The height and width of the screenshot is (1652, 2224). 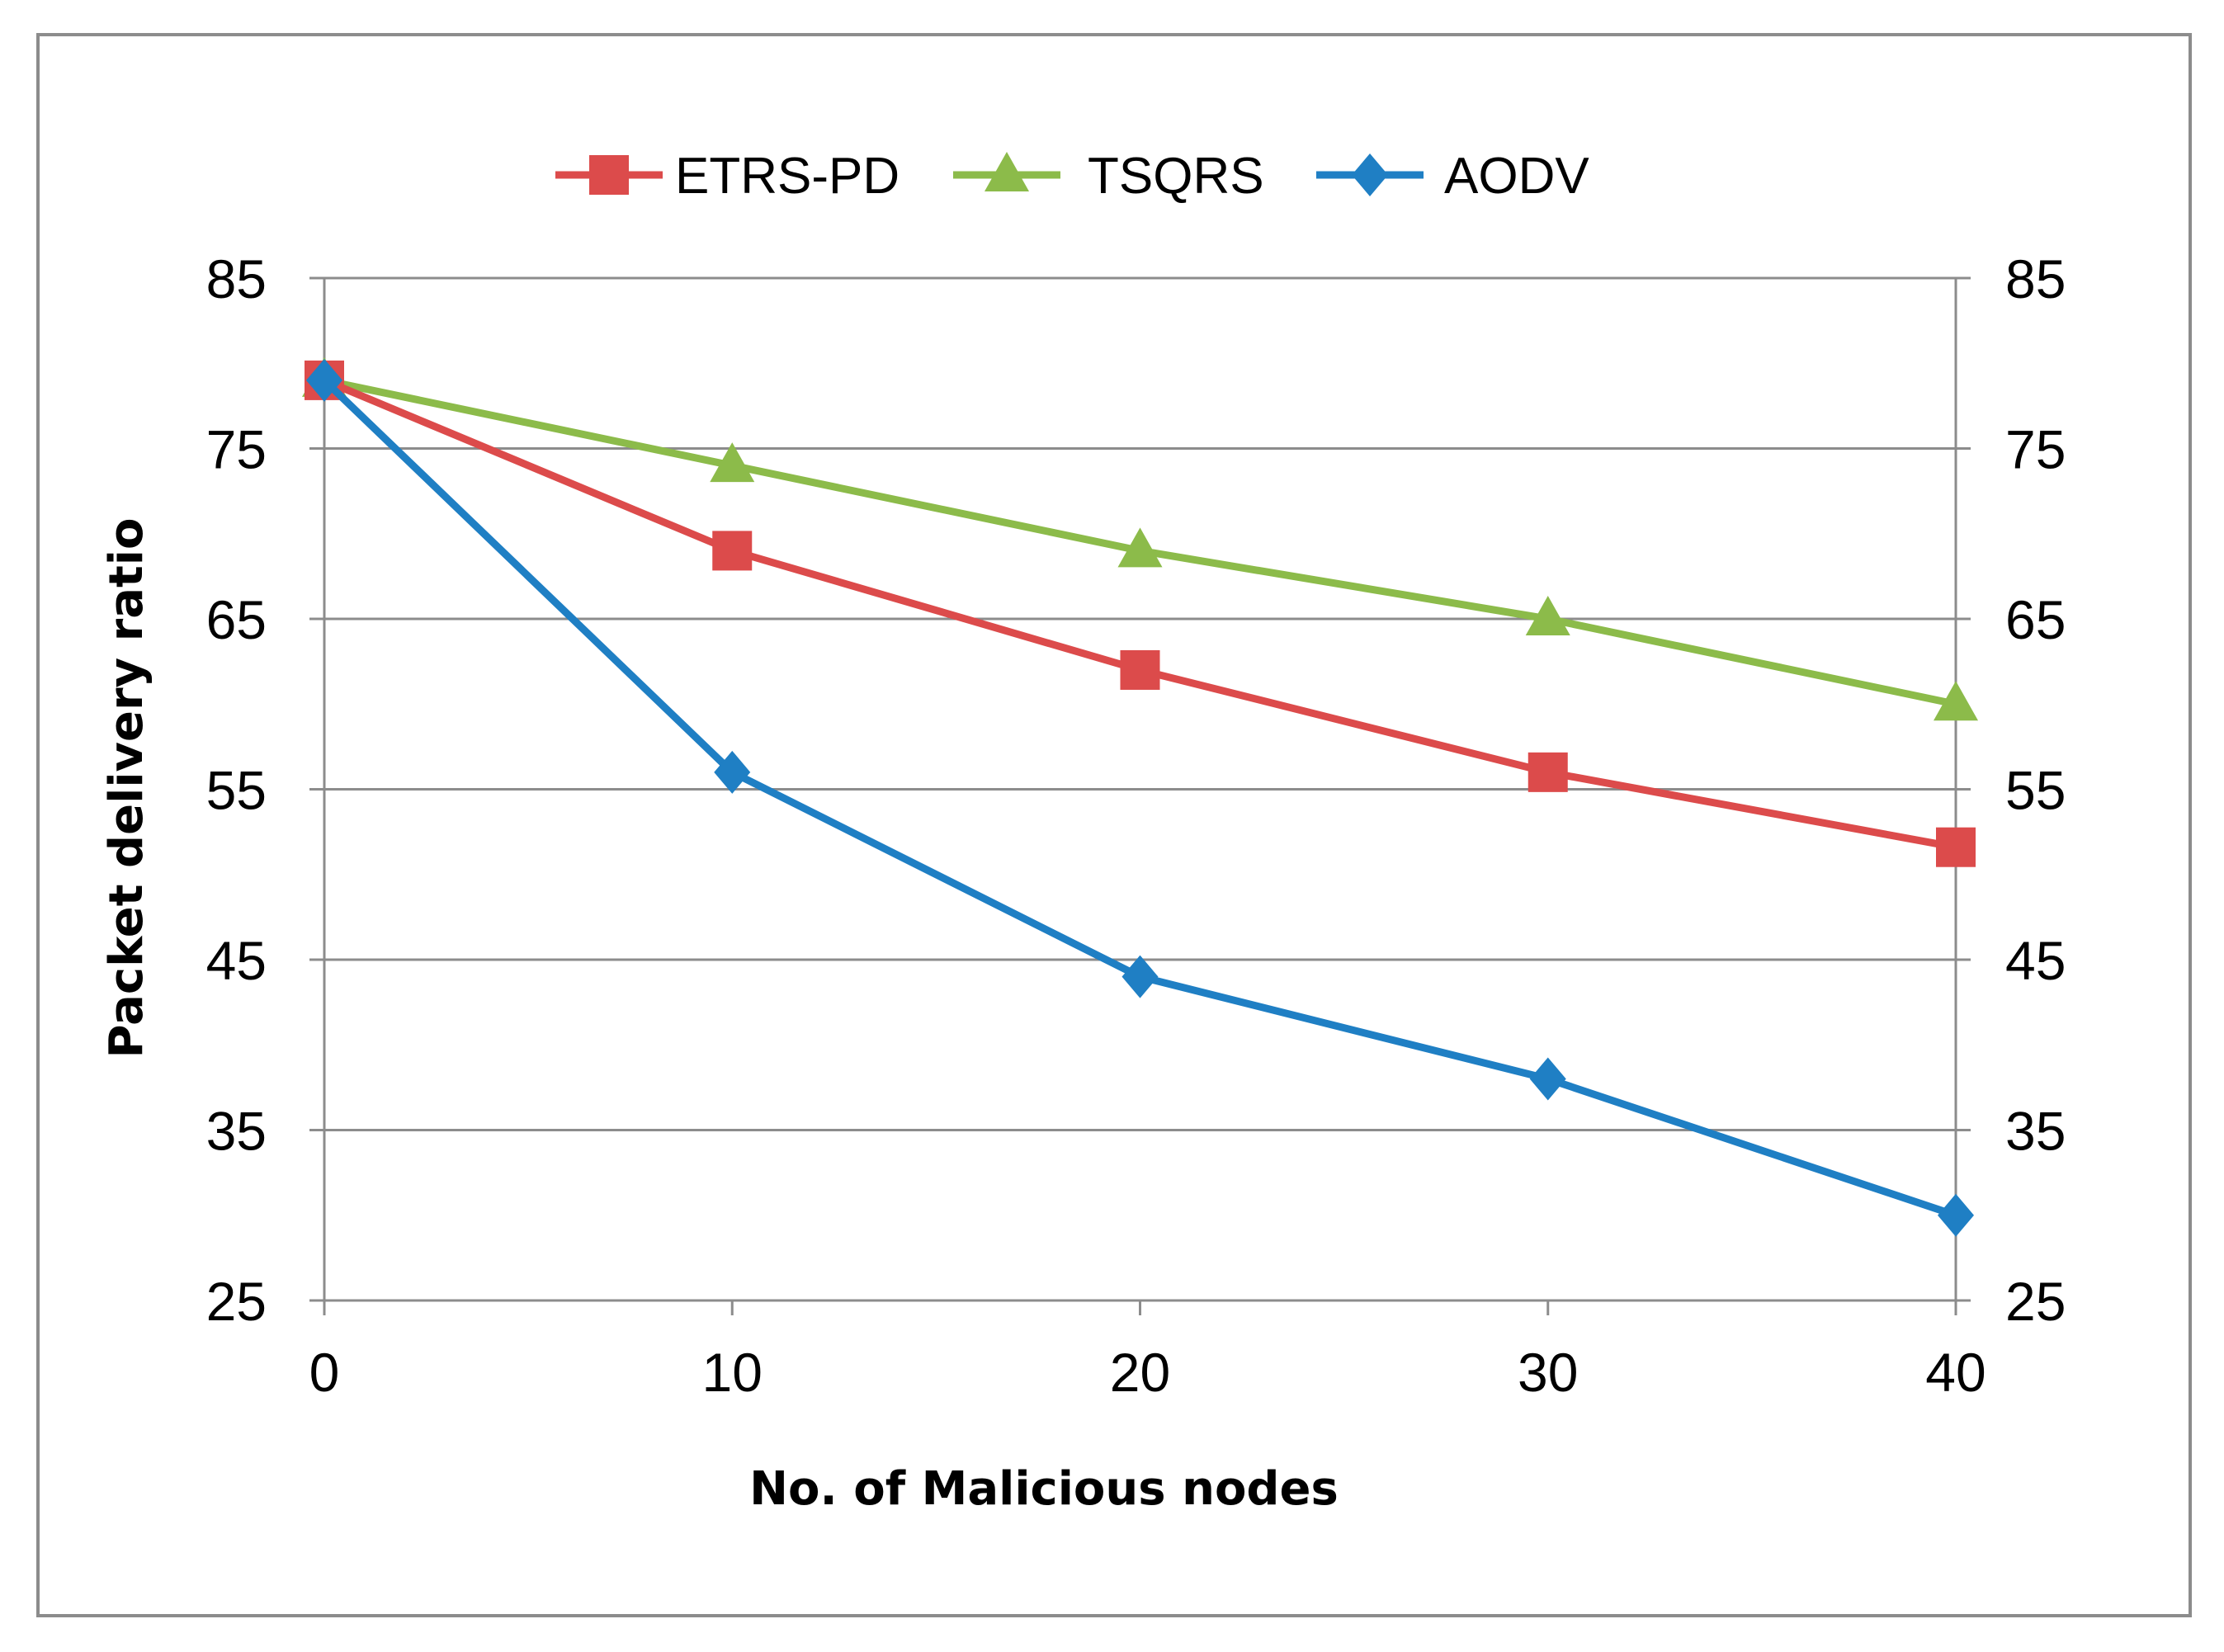 I want to click on right-y-axis-ticks: 25 35 45 55 65 75 85, so click(x=2011, y=790).